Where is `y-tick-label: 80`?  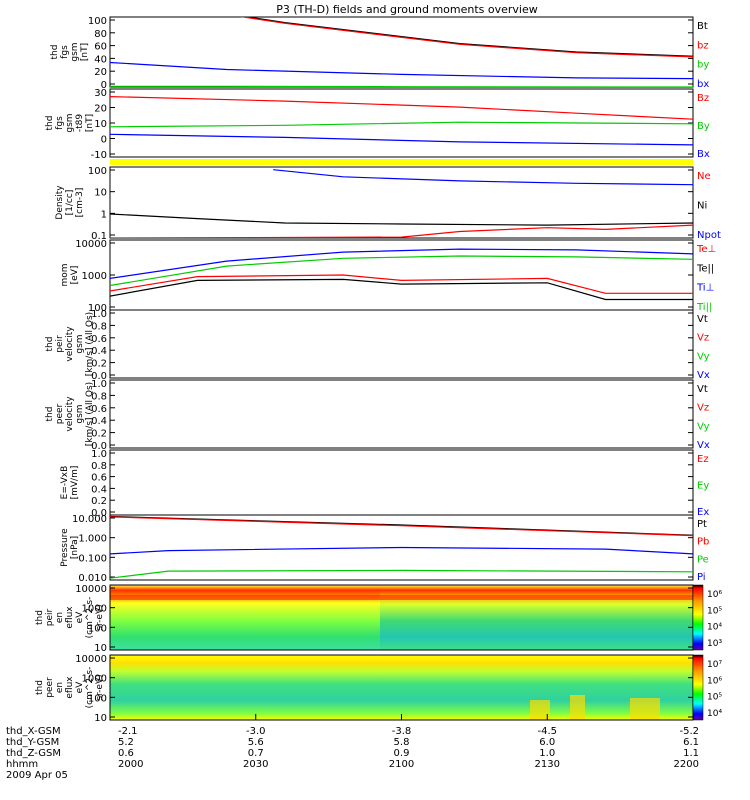 y-tick-label: 80 is located at coordinates (100, 34).